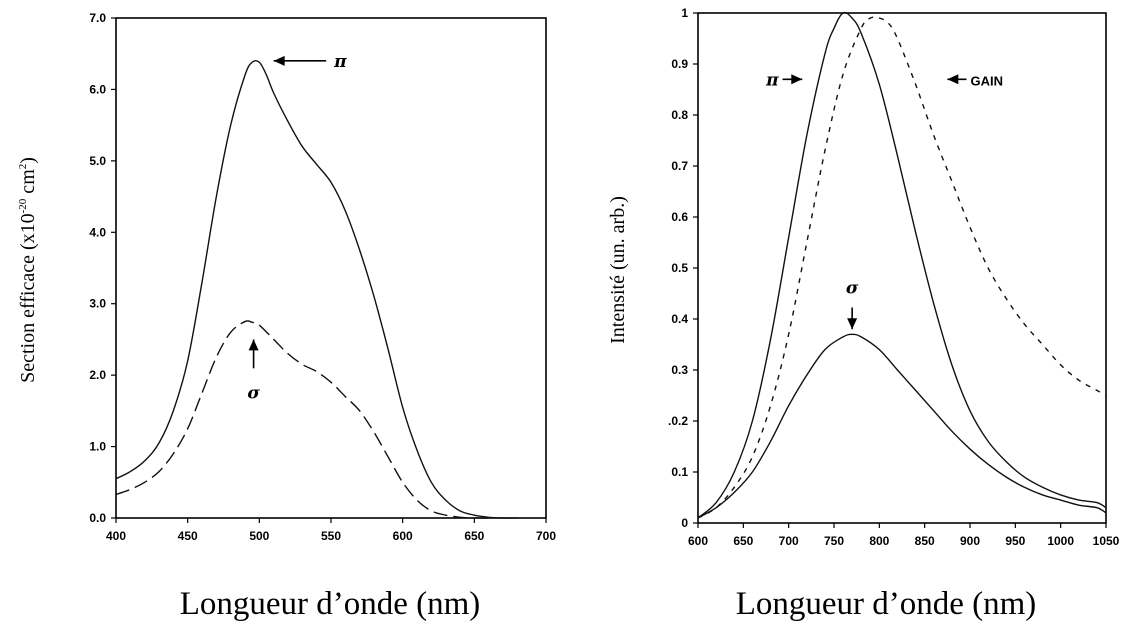  Describe the element at coordinates (679, 370) in the screenshot. I see `right-y-tick-label: 0.3` at that location.